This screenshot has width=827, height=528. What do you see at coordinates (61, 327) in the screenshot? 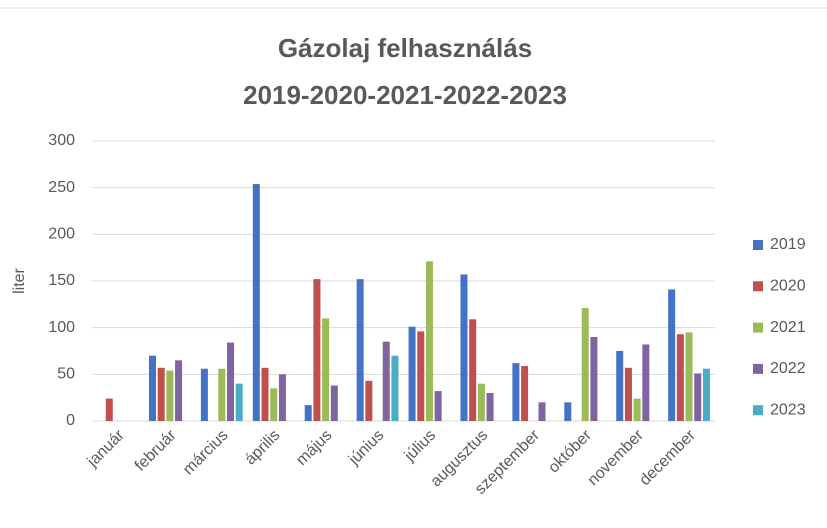
I see `y-tick-label: 100` at bounding box center [61, 327].